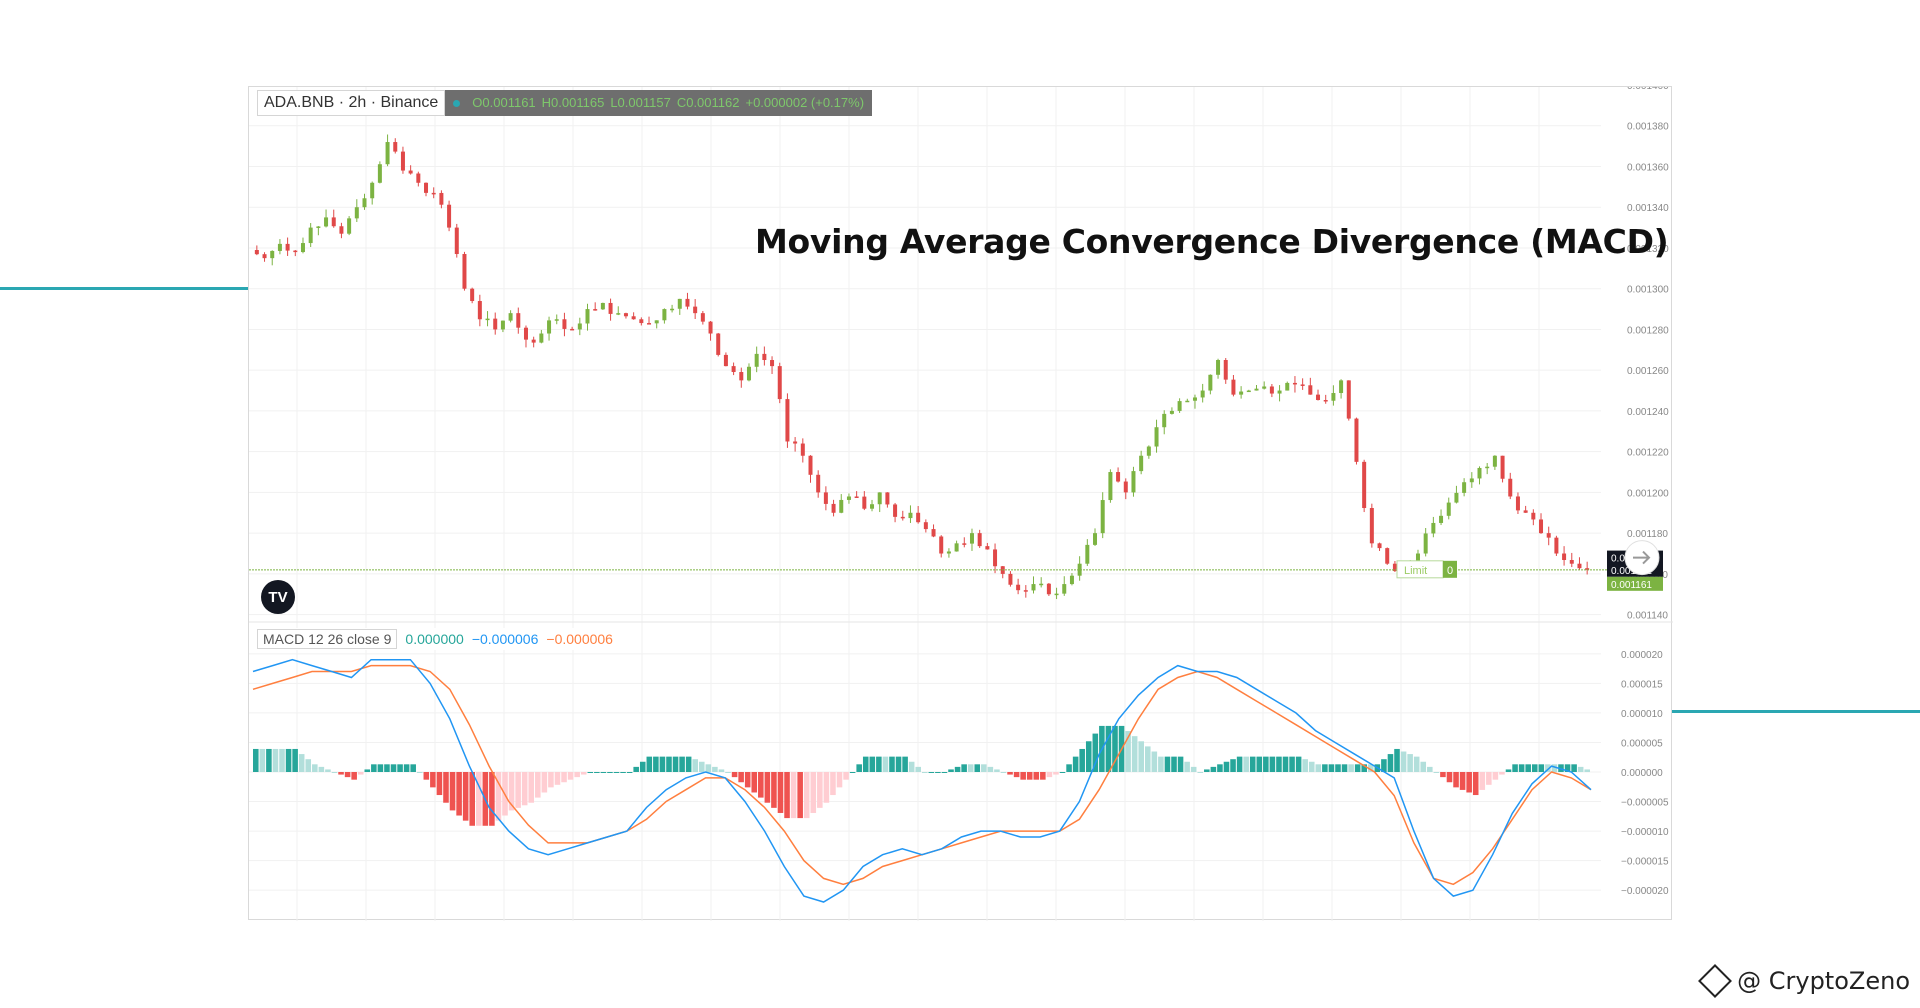 The image size is (1920, 1008). Describe the element at coordinates (1450, 571) in the screenshot. I see `limit-qty-label: 0` at that location.